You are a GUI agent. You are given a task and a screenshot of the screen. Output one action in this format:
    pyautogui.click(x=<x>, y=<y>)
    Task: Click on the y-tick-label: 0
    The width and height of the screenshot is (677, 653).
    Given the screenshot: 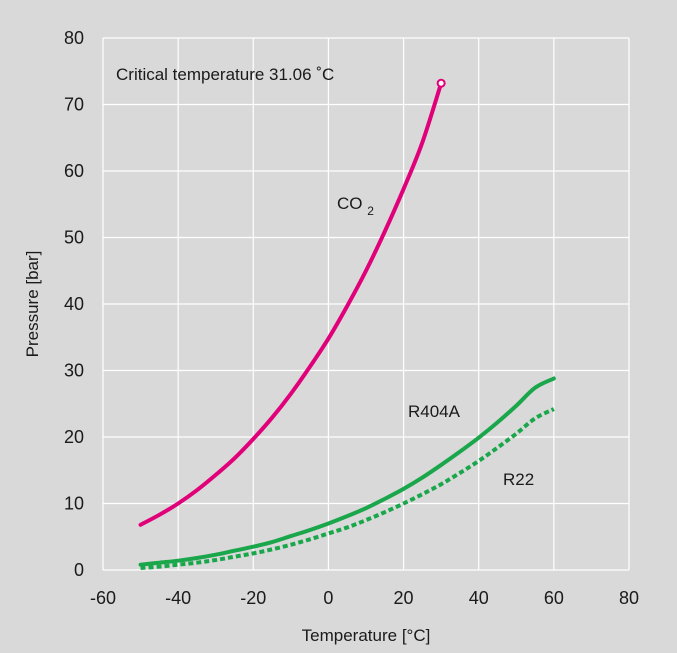 What is the action you would take?
    pyautogui.click(x=79, y=570)
    